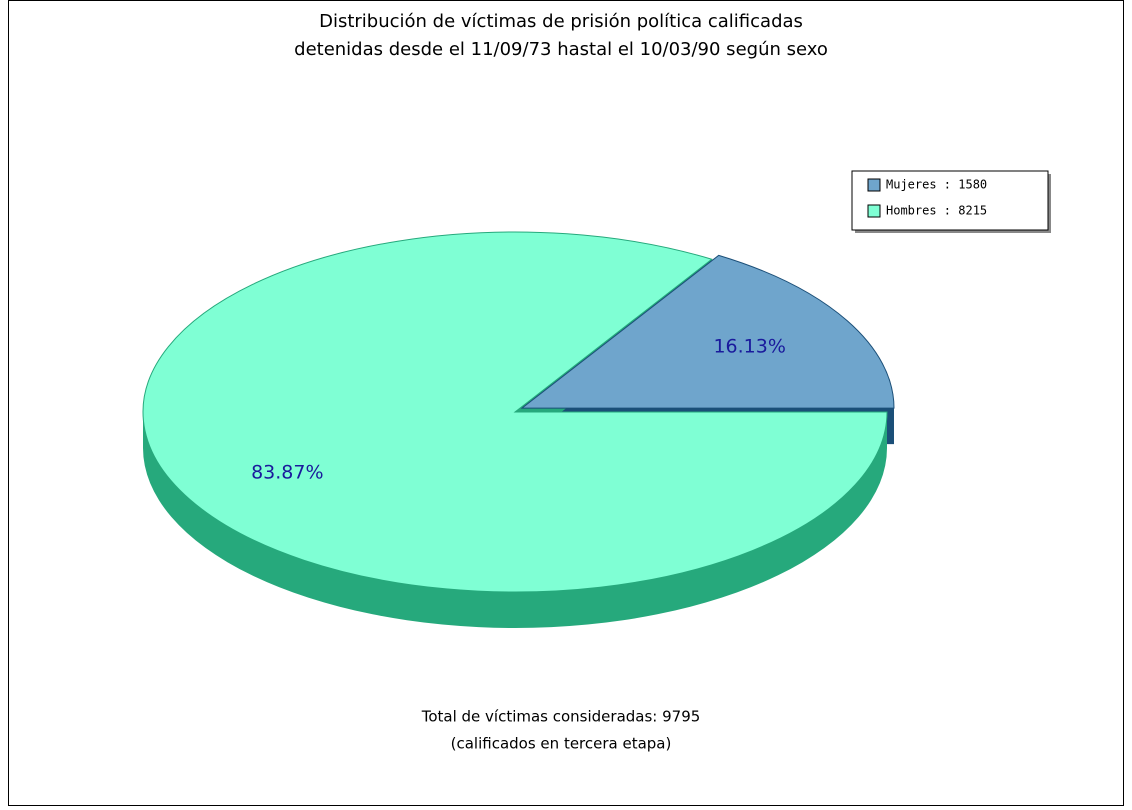 This screenshot has height=810, width=1132. What do you see at coordinates (936, 185) in the screenshot?
I see `legend-label: Mujeres : 1580` at bounding box center [936, 185].